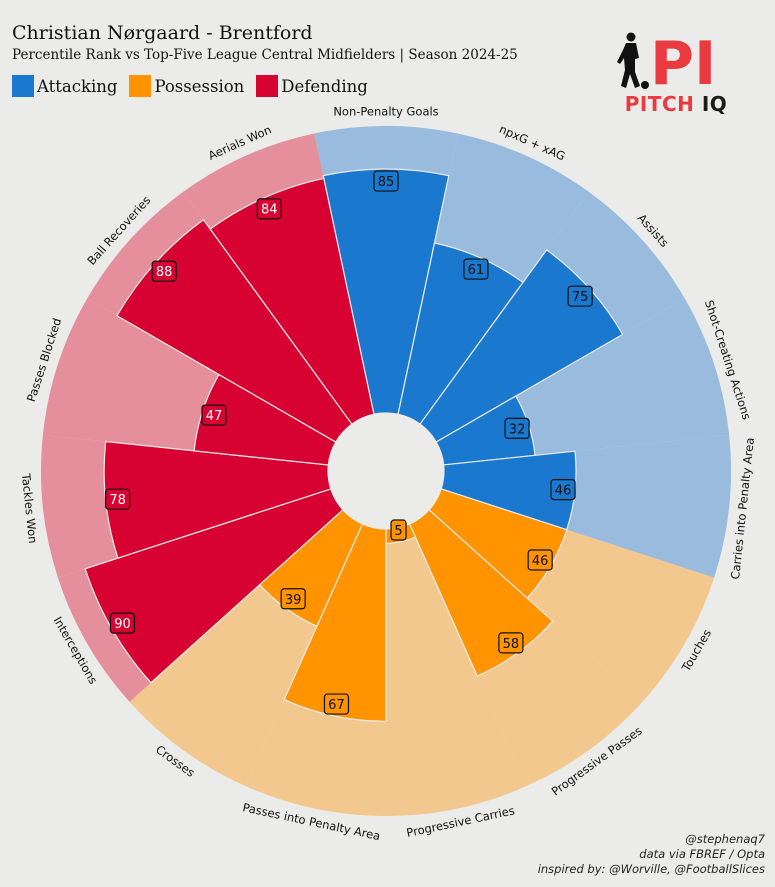 The image size is (775, 887). I want to click on value-box-non-penalty-goals, so click(386, 181).